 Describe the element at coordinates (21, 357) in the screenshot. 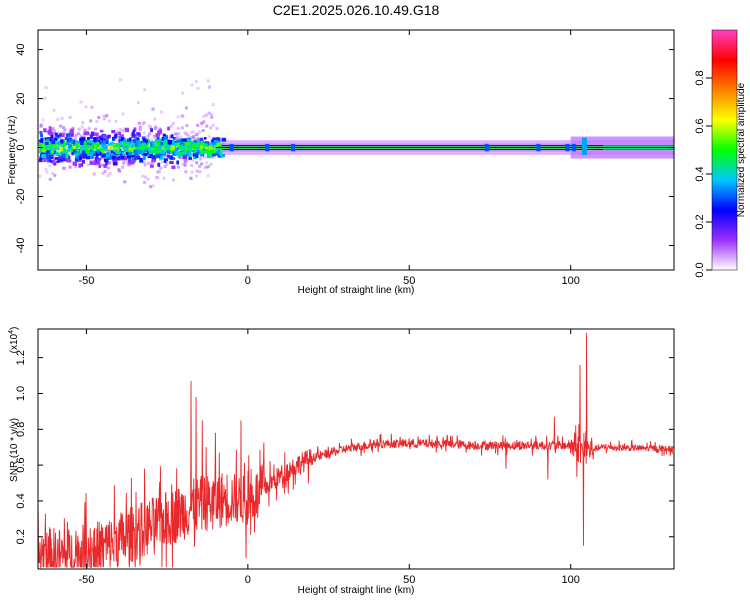

I see `y-tick-label: 1.2` at that location.